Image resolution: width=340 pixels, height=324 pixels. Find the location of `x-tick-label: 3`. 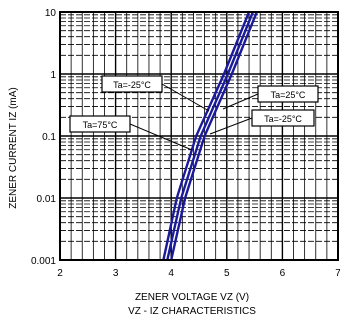

x-tick-label: 3 is located at coordinates (116, 273).